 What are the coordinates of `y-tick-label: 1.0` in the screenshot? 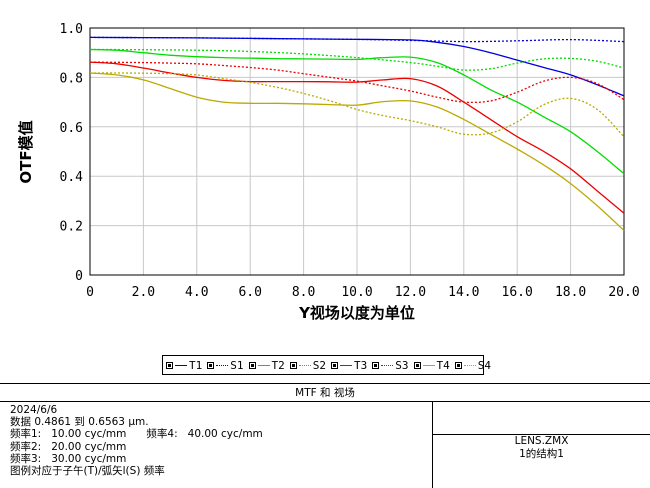 It's located at (71, 29).